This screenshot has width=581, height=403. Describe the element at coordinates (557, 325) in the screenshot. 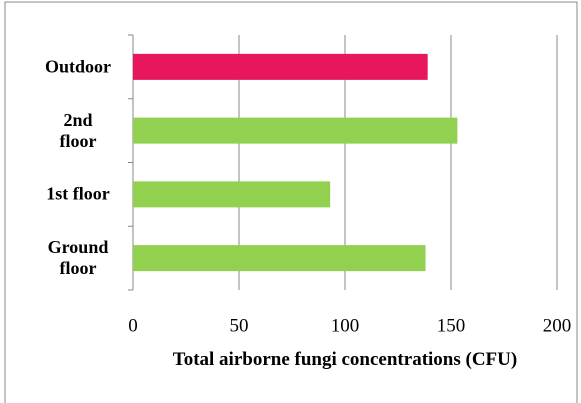

I see `x-tick-label: 200` at that location.